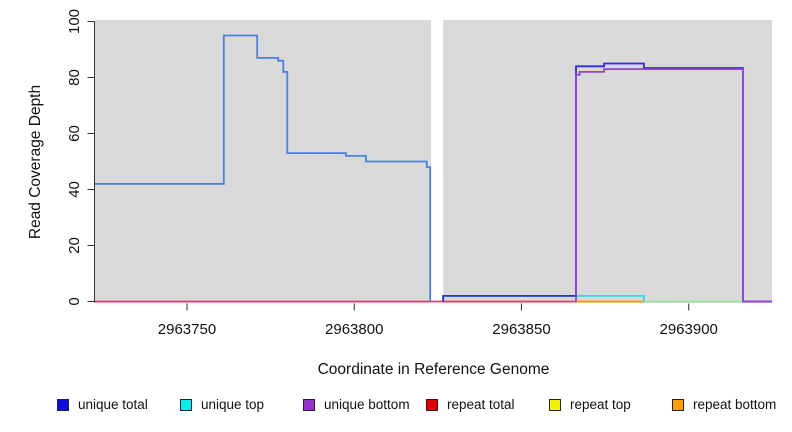 The image size is (792, 432). Describe the element at coordinates (689, 329) in the screenshot. I see `x-tick-label: 2963900` at that location.